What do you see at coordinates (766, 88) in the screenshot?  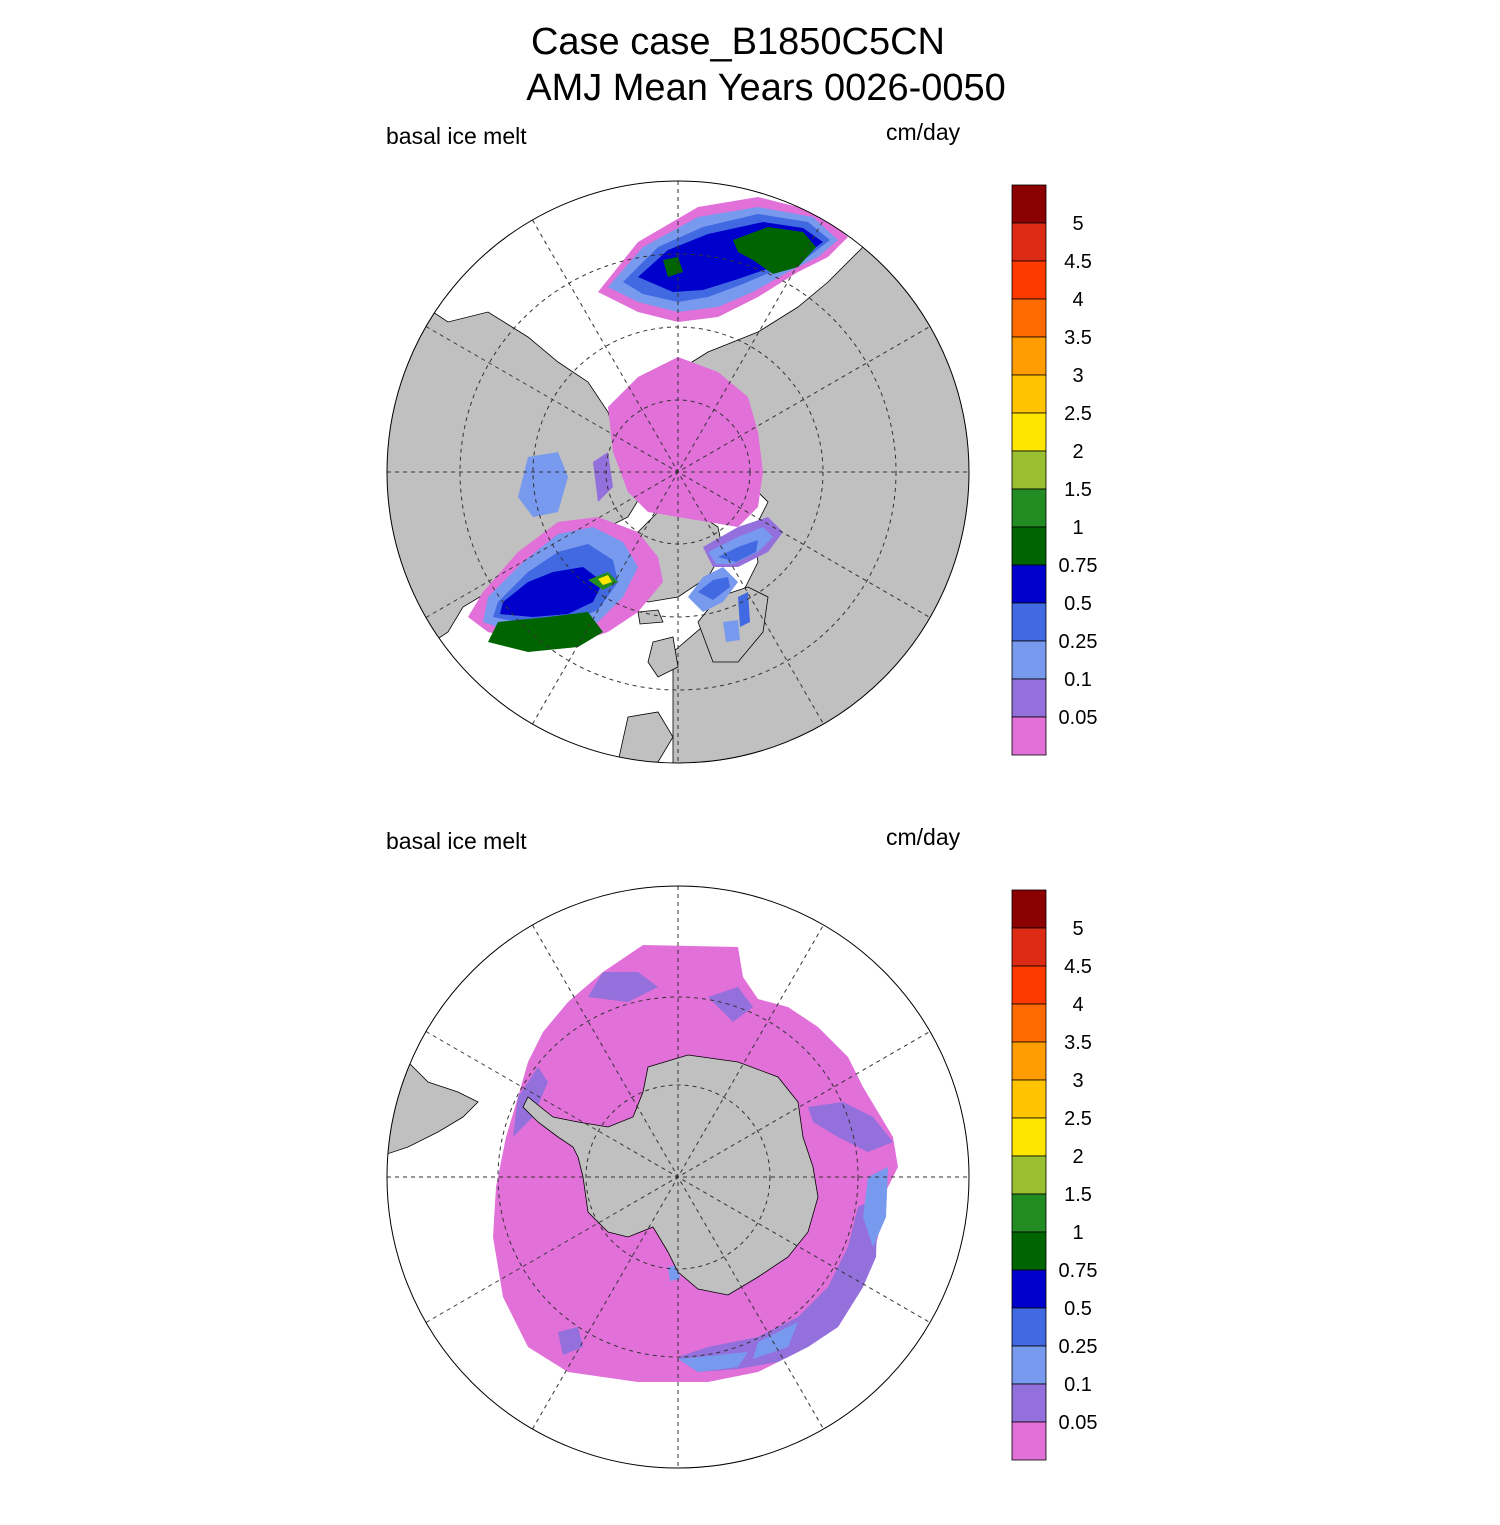 I see `figure-title-line2: AMJ Mean Years 0026-0050` at bounding box center [766, 88].